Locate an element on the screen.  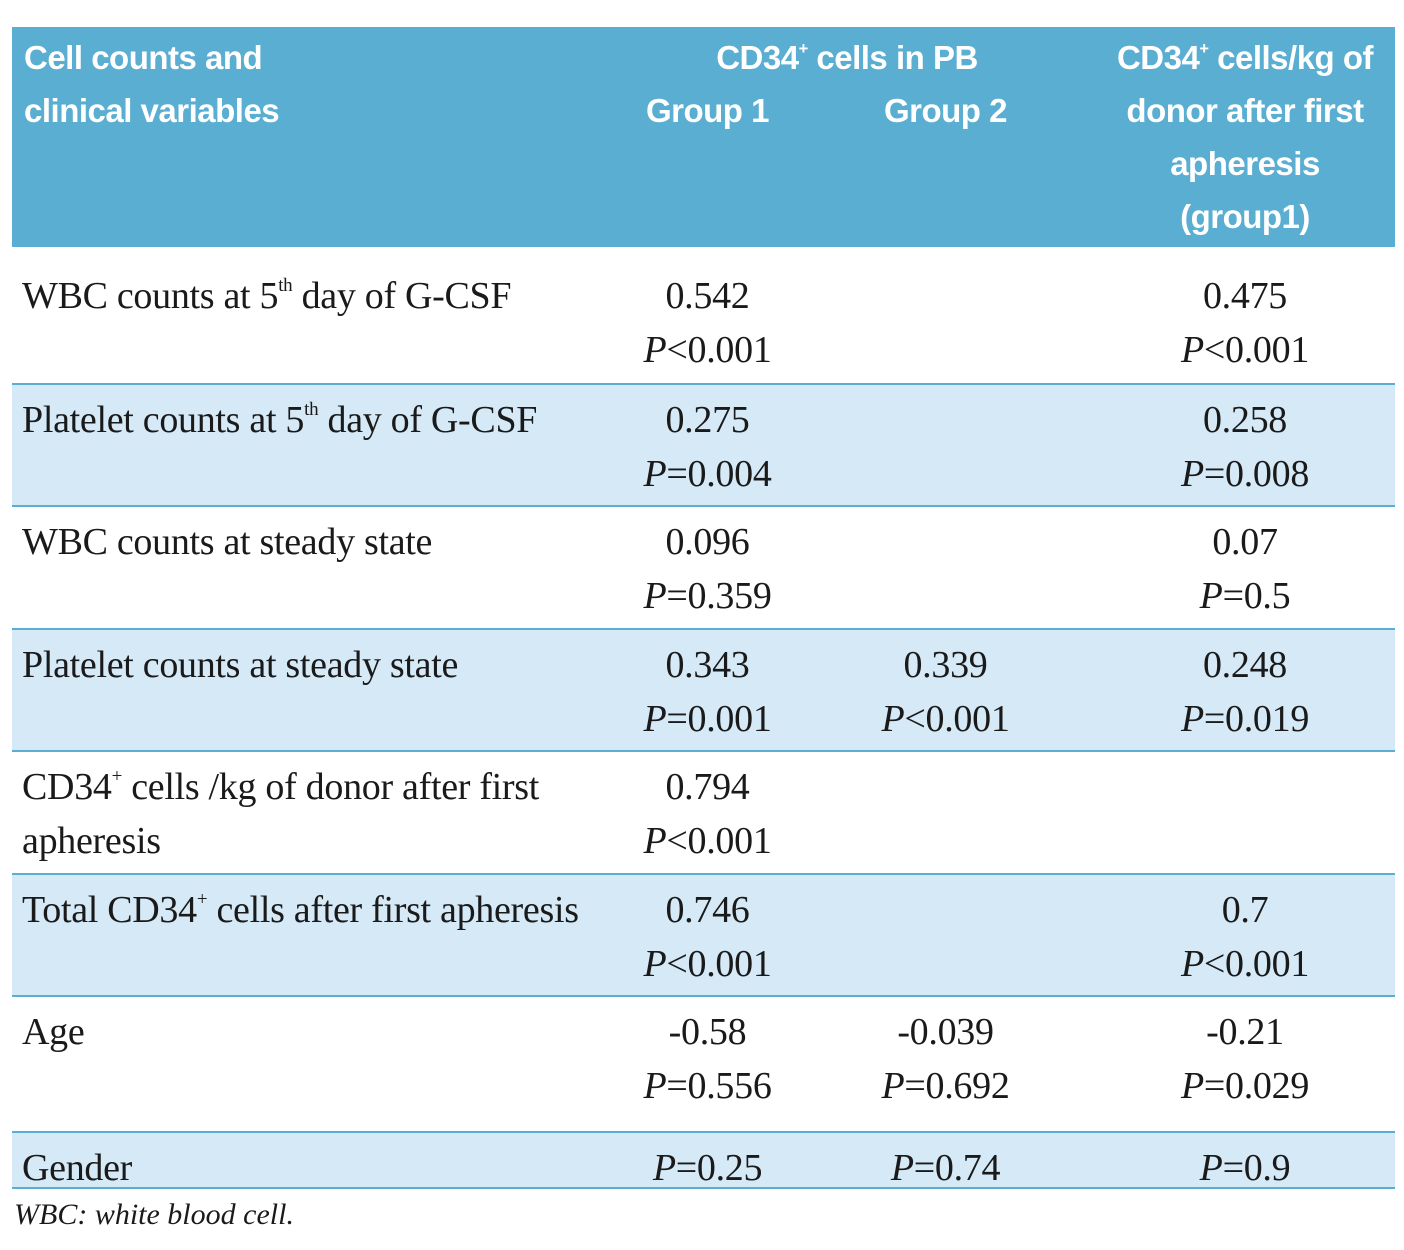
p-value: P=0.004 is located at coordinates (707, 474).